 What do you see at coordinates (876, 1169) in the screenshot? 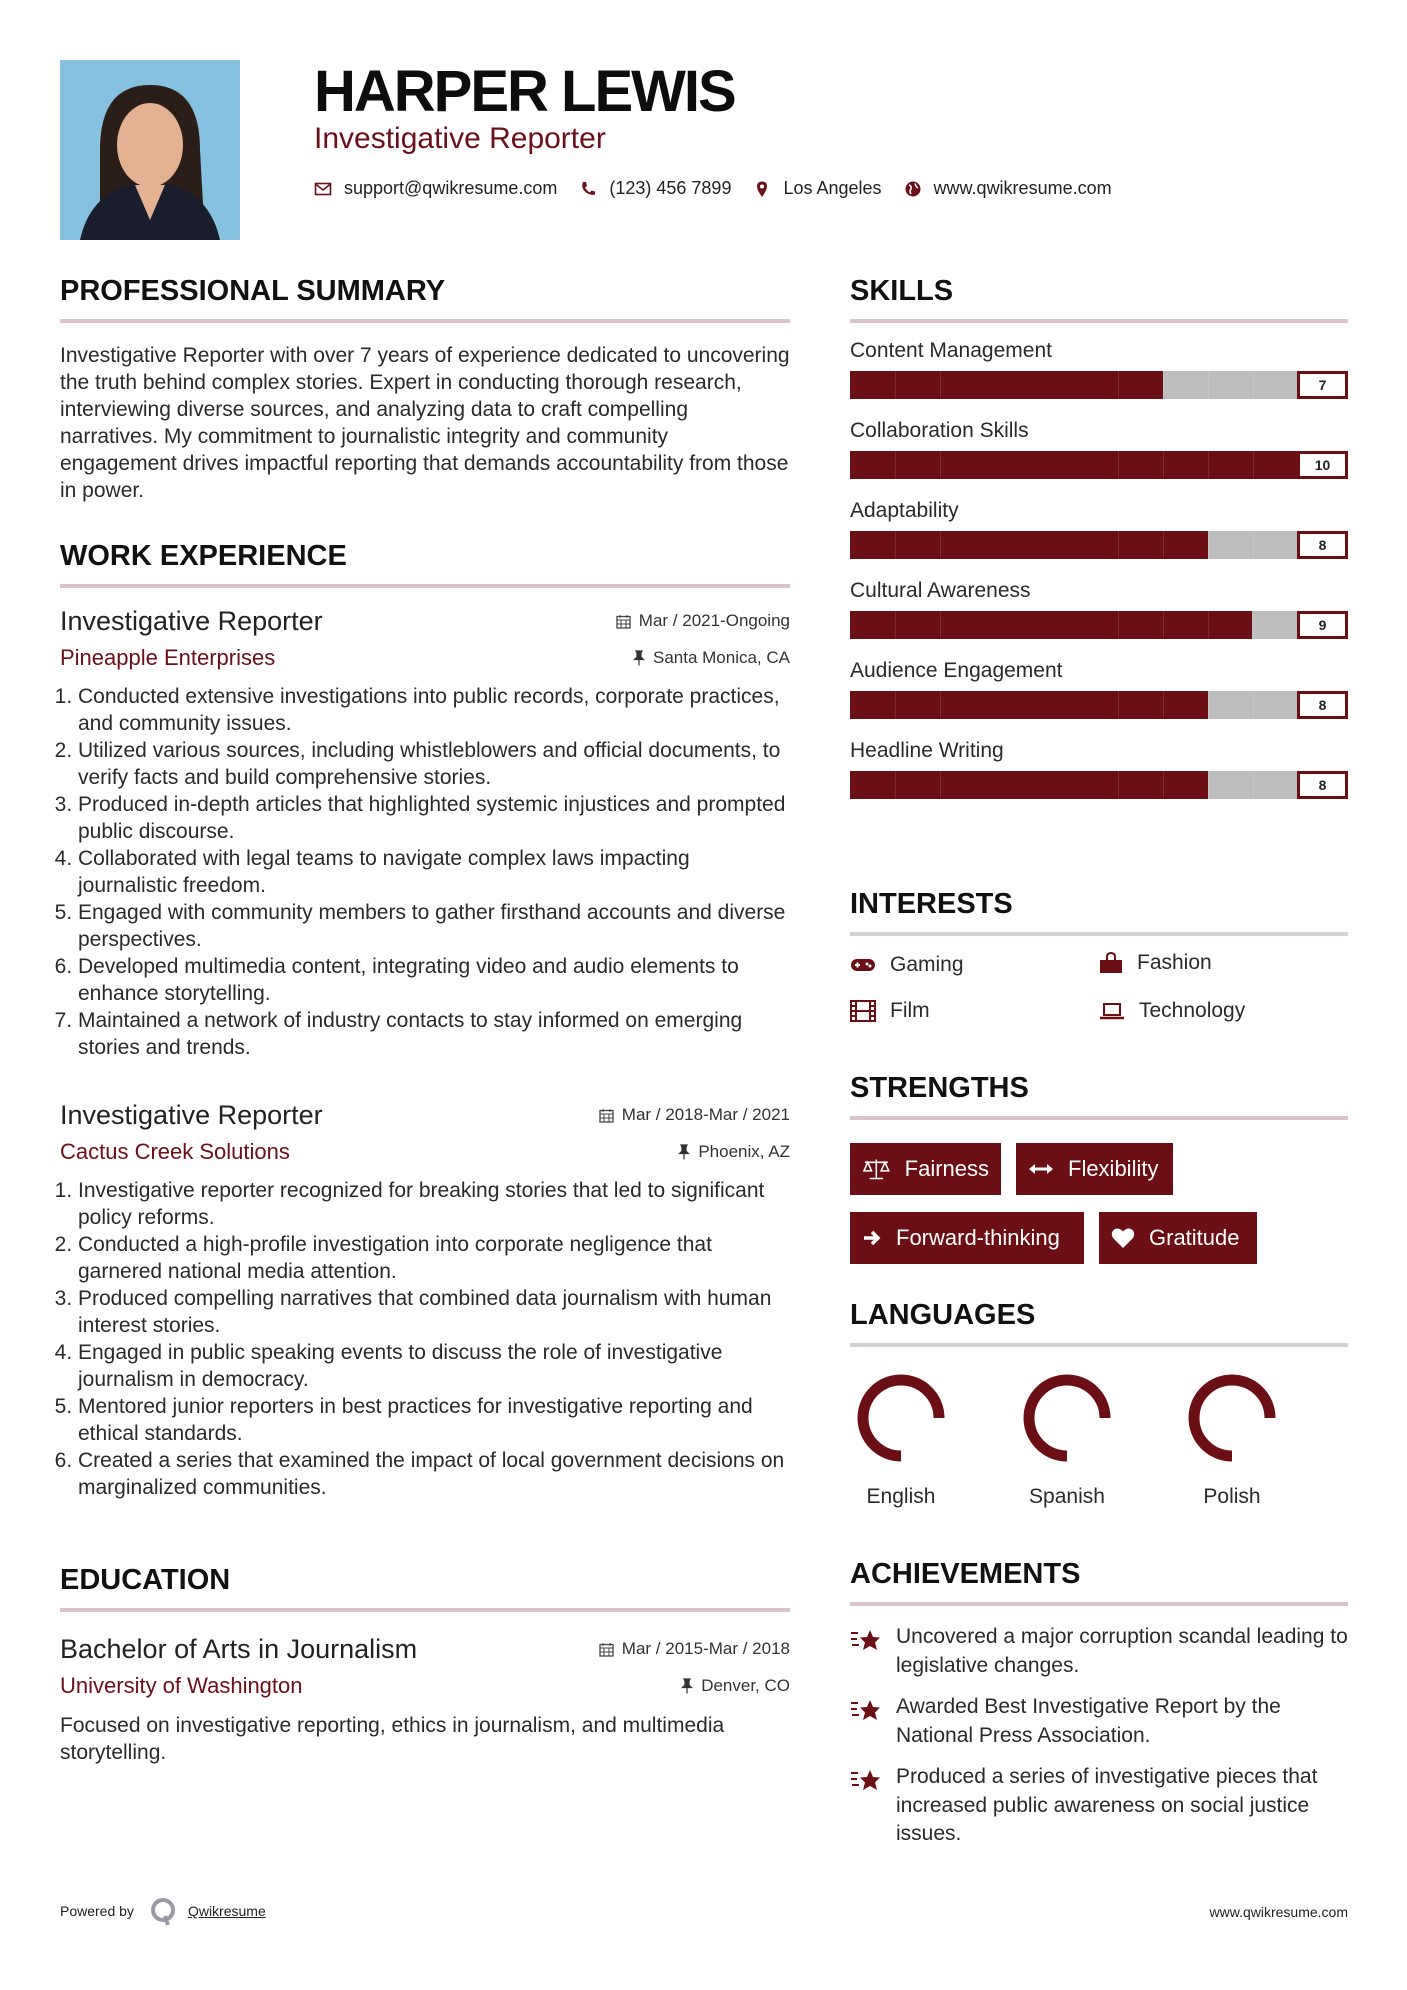
I see `balance-scale-icon` at bounding box center [876, 1169].